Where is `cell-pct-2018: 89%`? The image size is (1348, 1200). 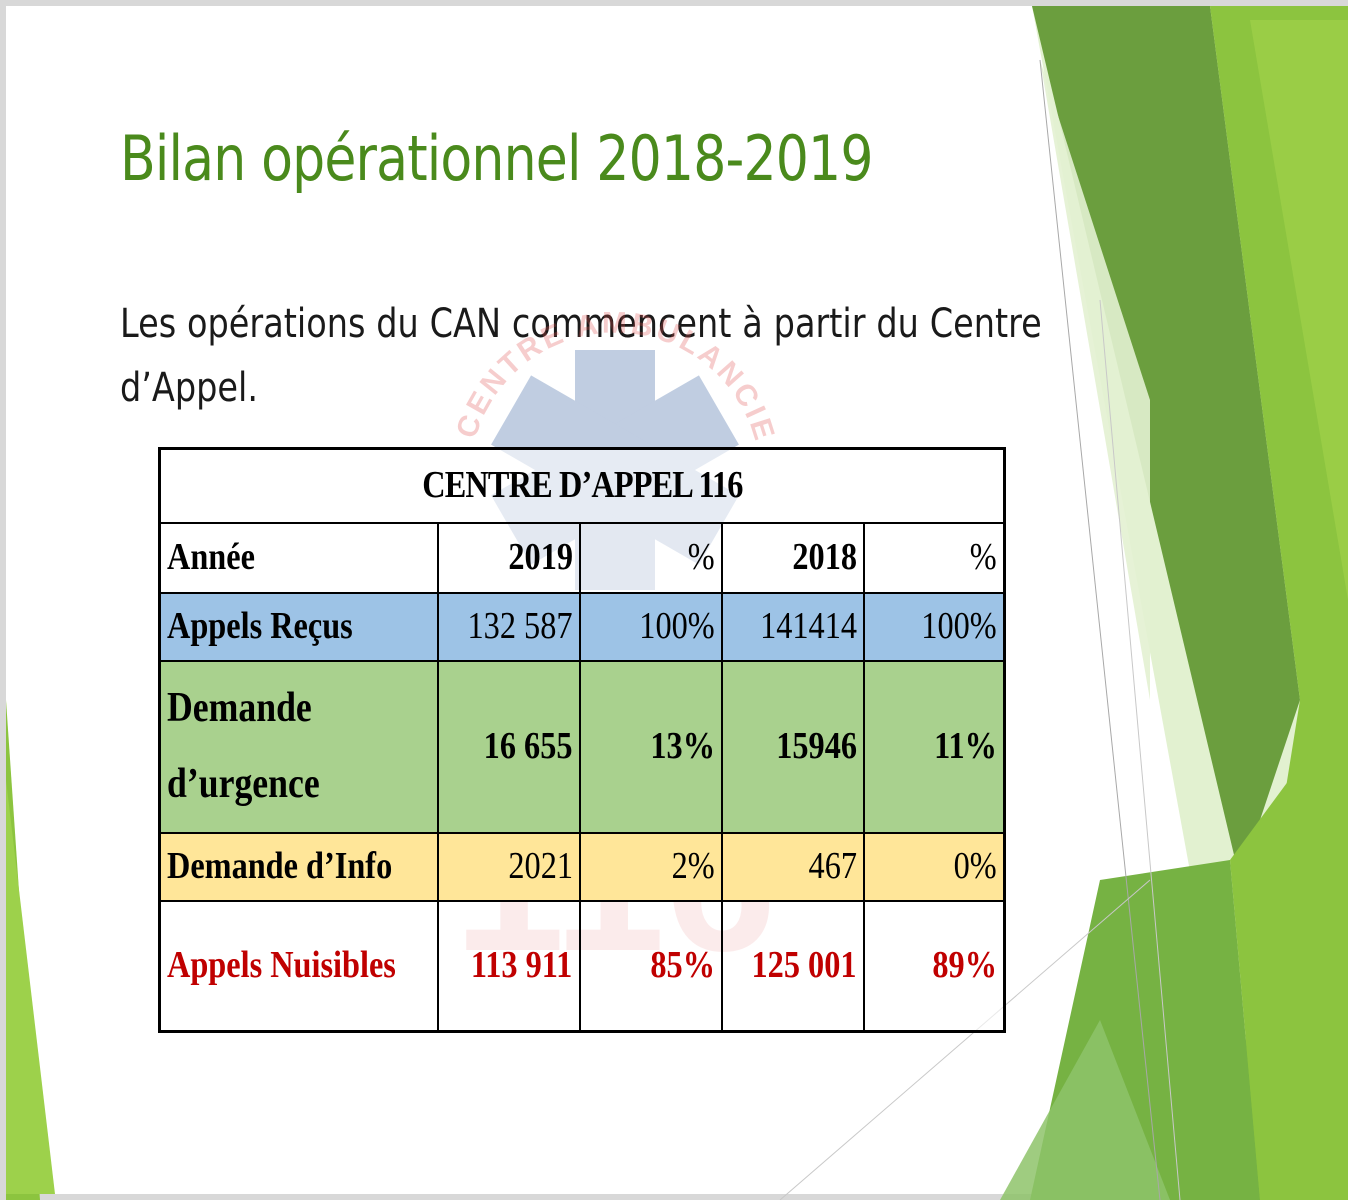
cell-pct-2018: 89% is located at coordinates (934, 966).